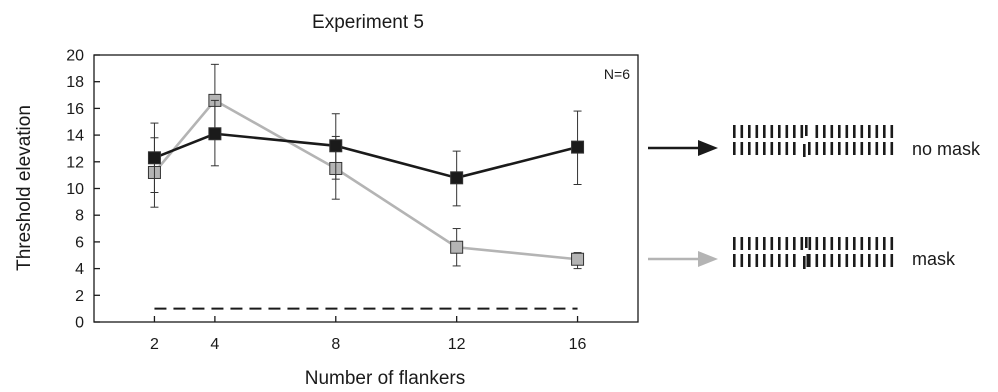 This screenshot has height=392, width=998. What do you see at coordinates (365, 156) in the screenshot?
I see `series-line-no-mask` at bounding box center [365, 156].